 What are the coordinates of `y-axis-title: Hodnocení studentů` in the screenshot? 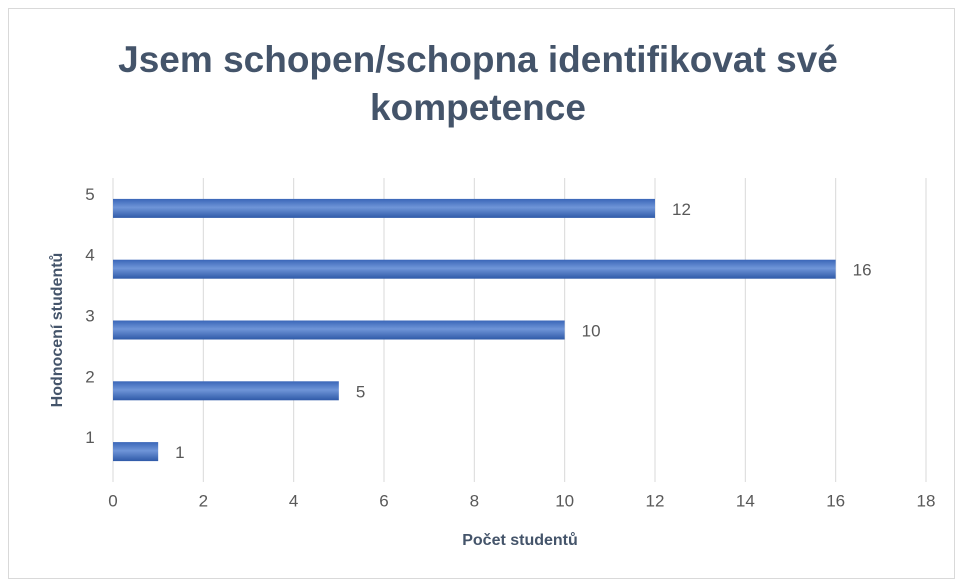 It's located at (57, 330).